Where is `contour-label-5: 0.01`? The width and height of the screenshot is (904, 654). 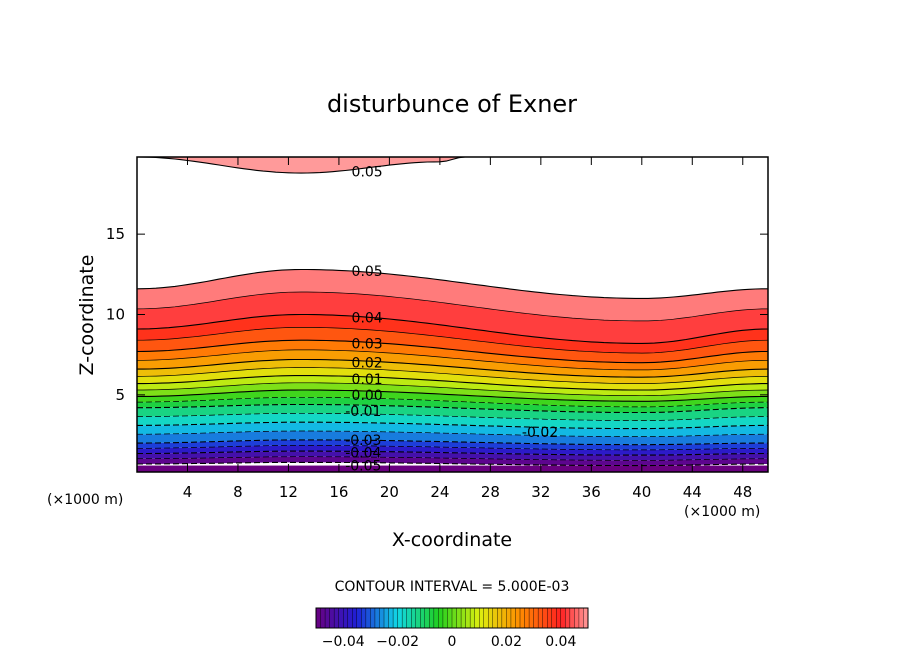
contour-label-5: 0.01 is located at coordinates (367, 380).